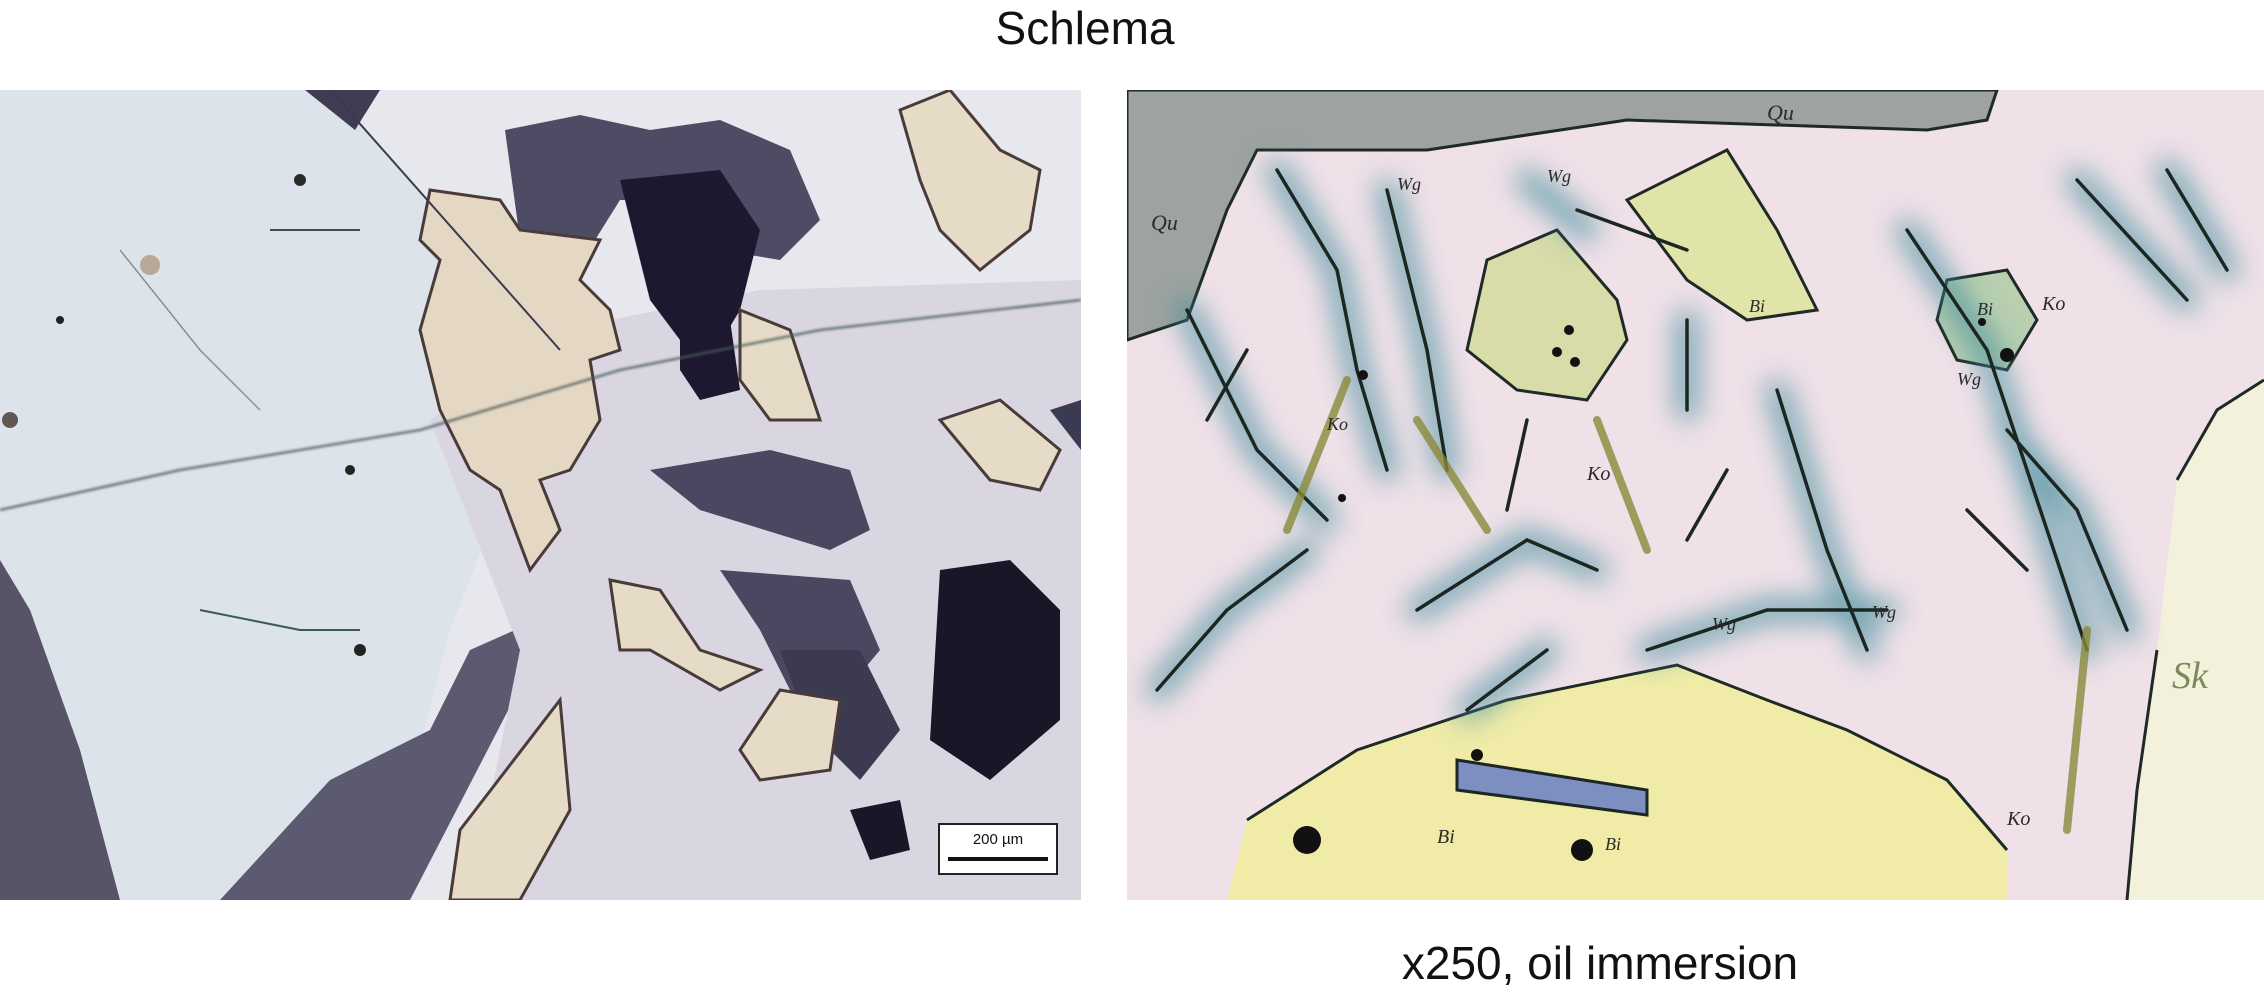  Describe the element at coordinates (1724, 624) in the screenshot. I see `label-wg-4: Wg` at that location.